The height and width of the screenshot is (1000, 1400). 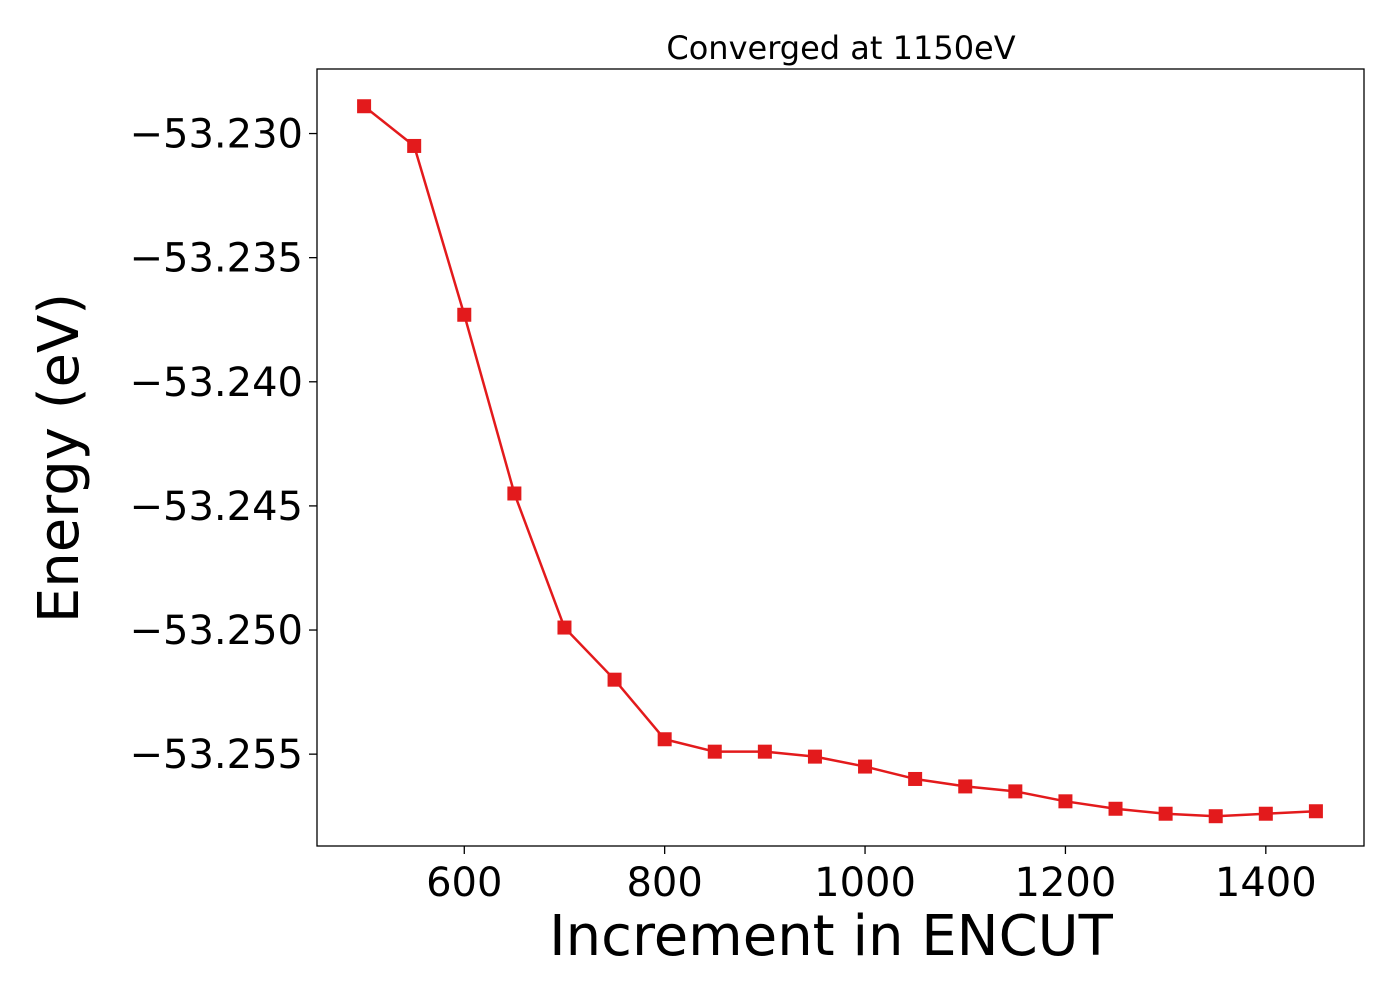 I want to click on x-tick-label: 600, so click(x=464, y=883).